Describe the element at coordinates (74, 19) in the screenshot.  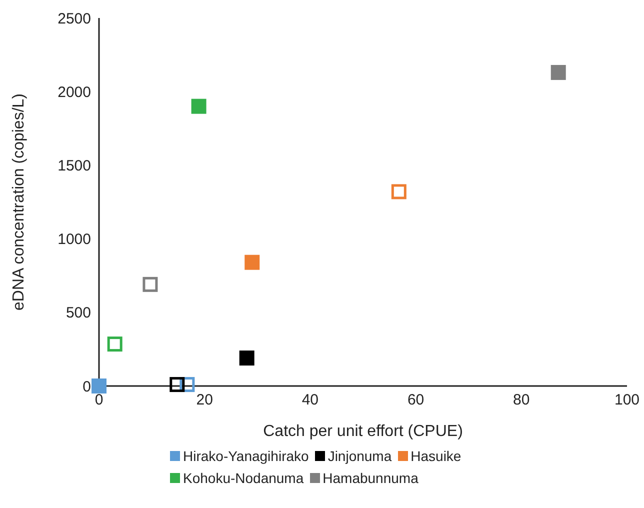
I see `y-tick-label: 2500` at that location.